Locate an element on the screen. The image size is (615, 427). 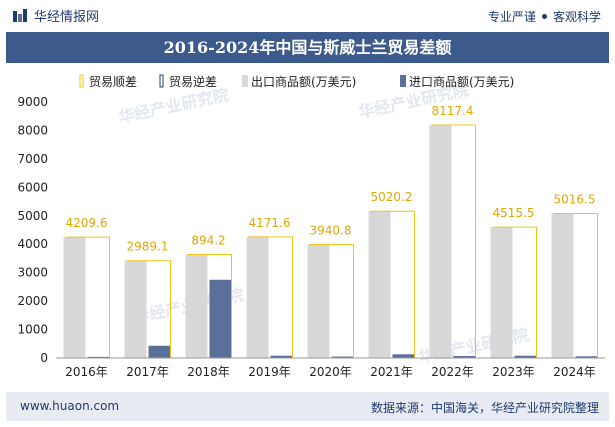
data-label: 3940.8 is located at coordinates (331, 231).